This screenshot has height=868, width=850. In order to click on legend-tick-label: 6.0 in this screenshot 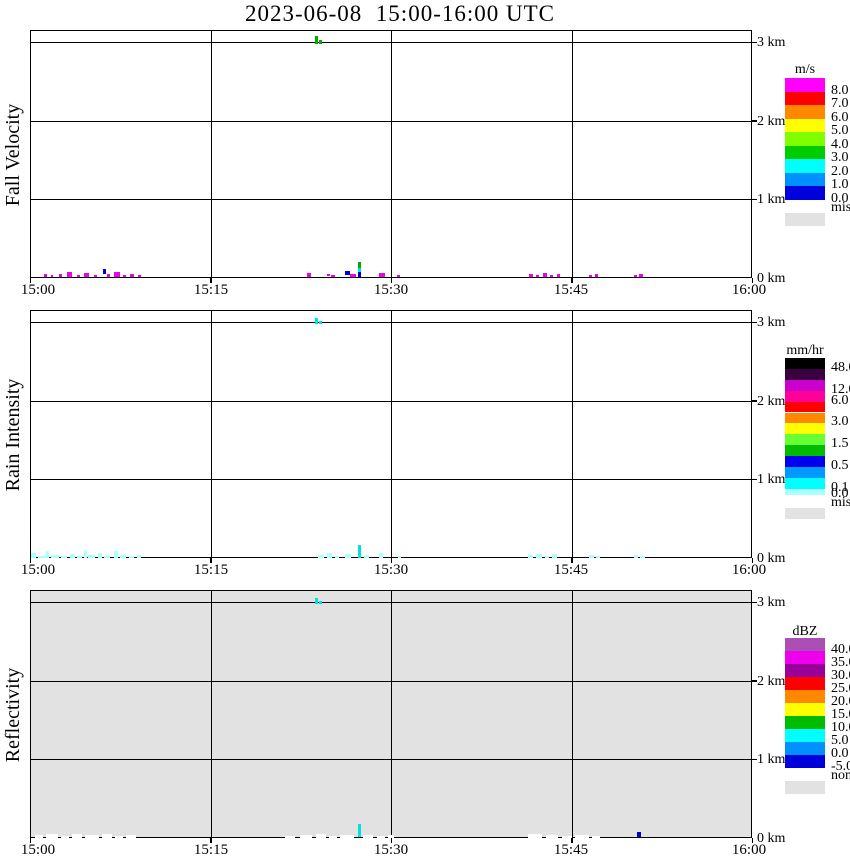, I will do `click(840, 400)`.